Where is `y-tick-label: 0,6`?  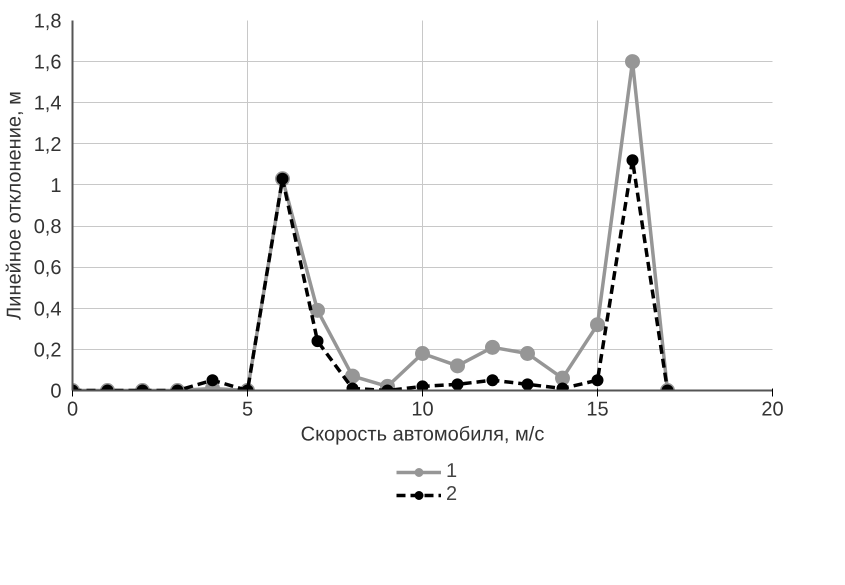
y-tick-label: 0,6 is located at coordinates (48, 268).